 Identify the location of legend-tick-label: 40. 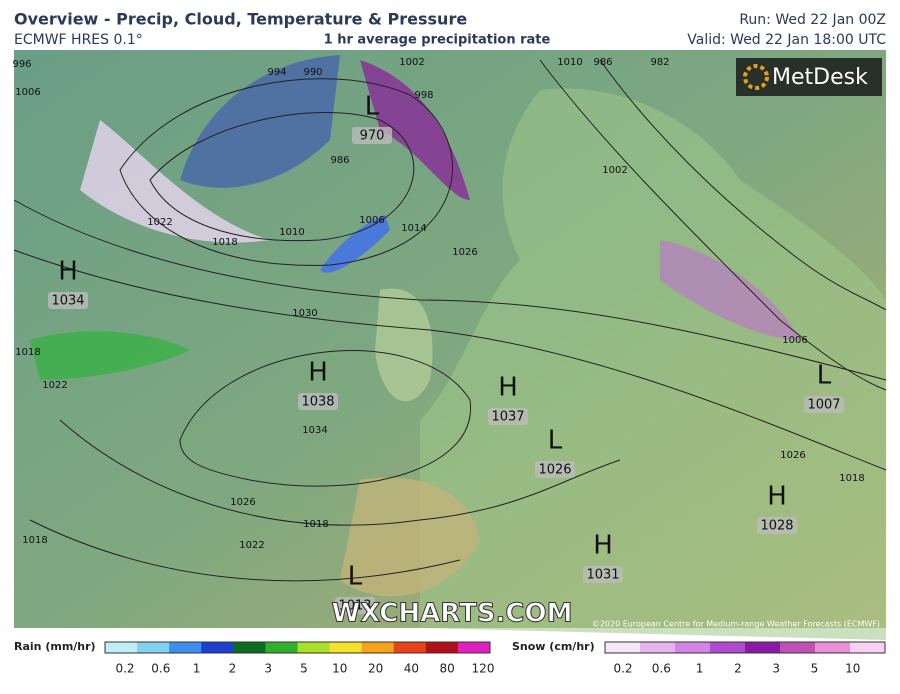
(411, 669).